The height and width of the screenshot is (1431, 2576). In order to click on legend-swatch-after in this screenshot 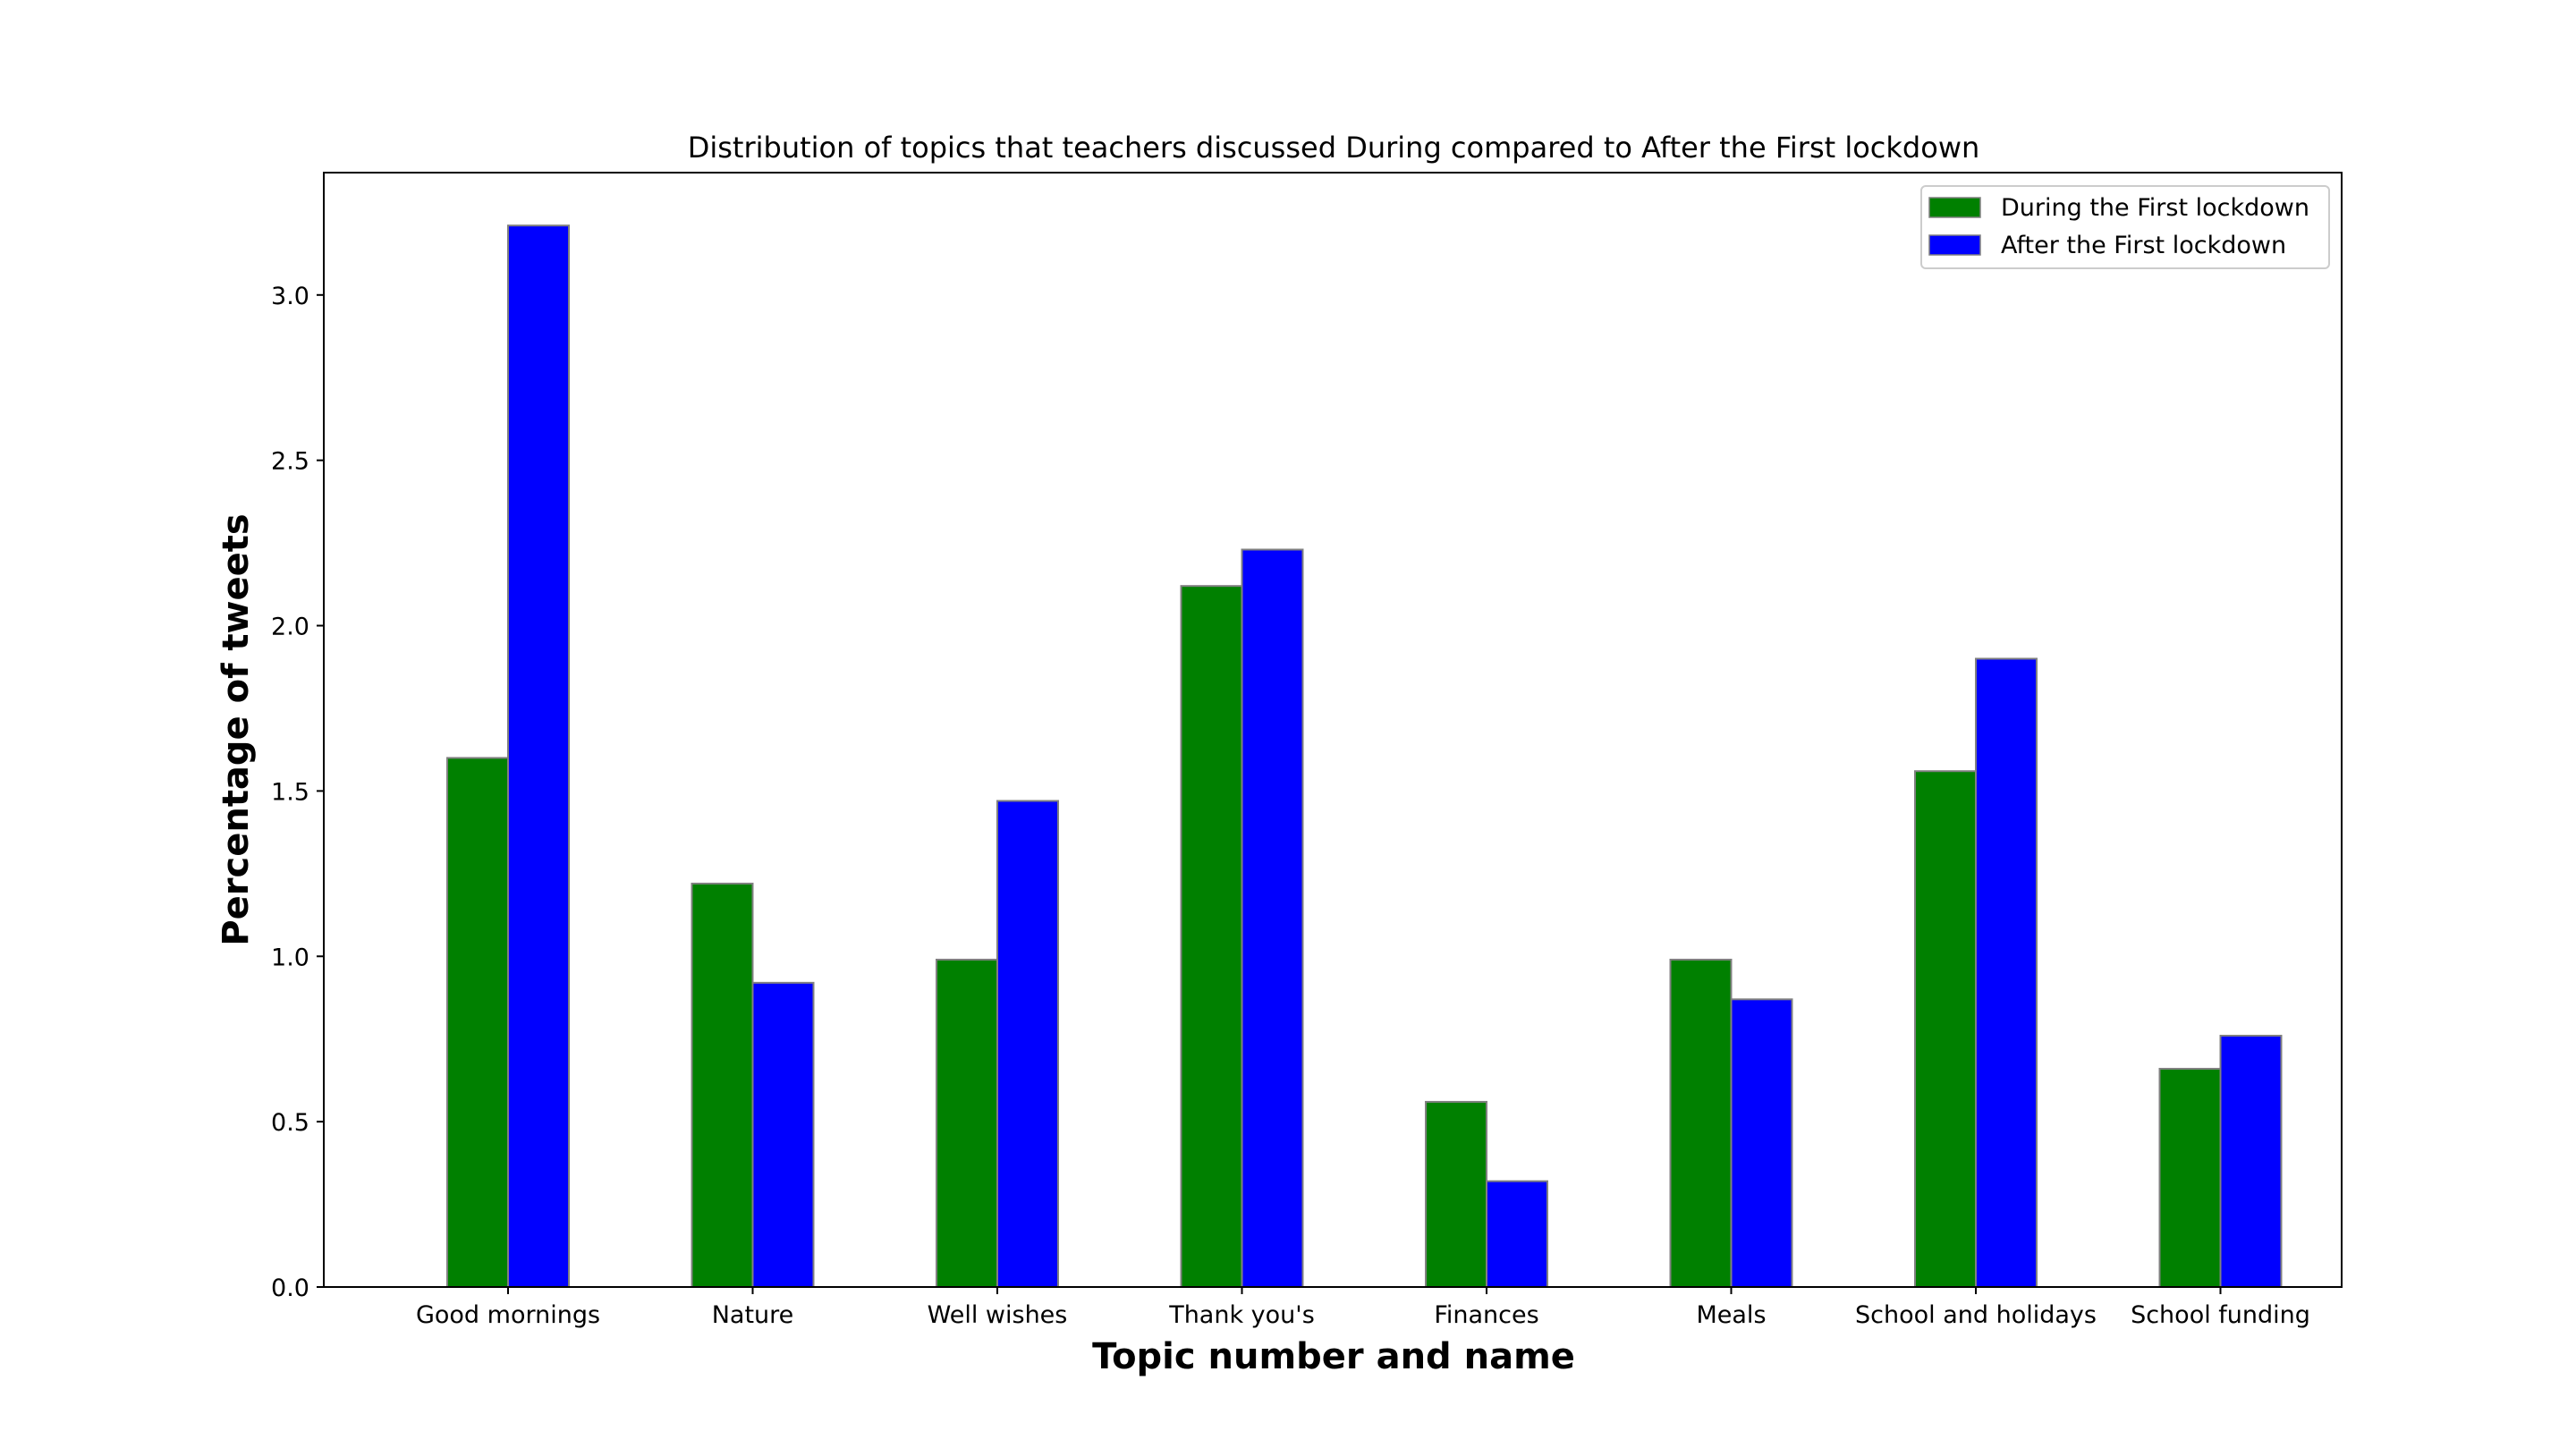, I will do `click(1954, 245)`.